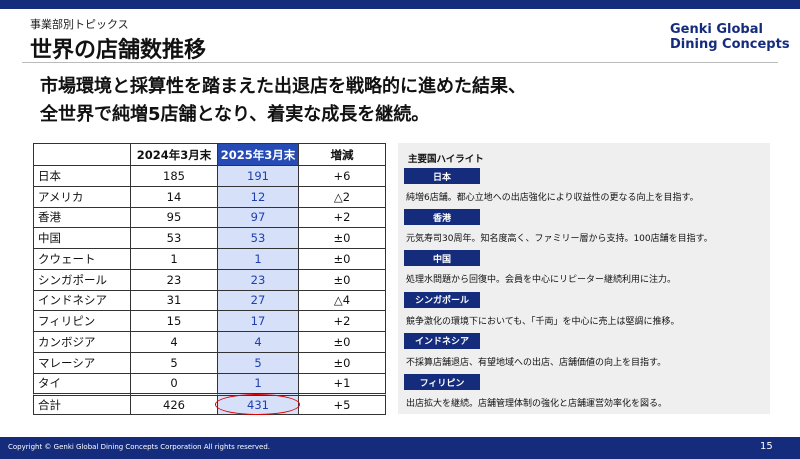  What do you see at coordinates (257, 404) in the screenshot?
I see `highlight-ellipse` at bounding box center [257, 404].